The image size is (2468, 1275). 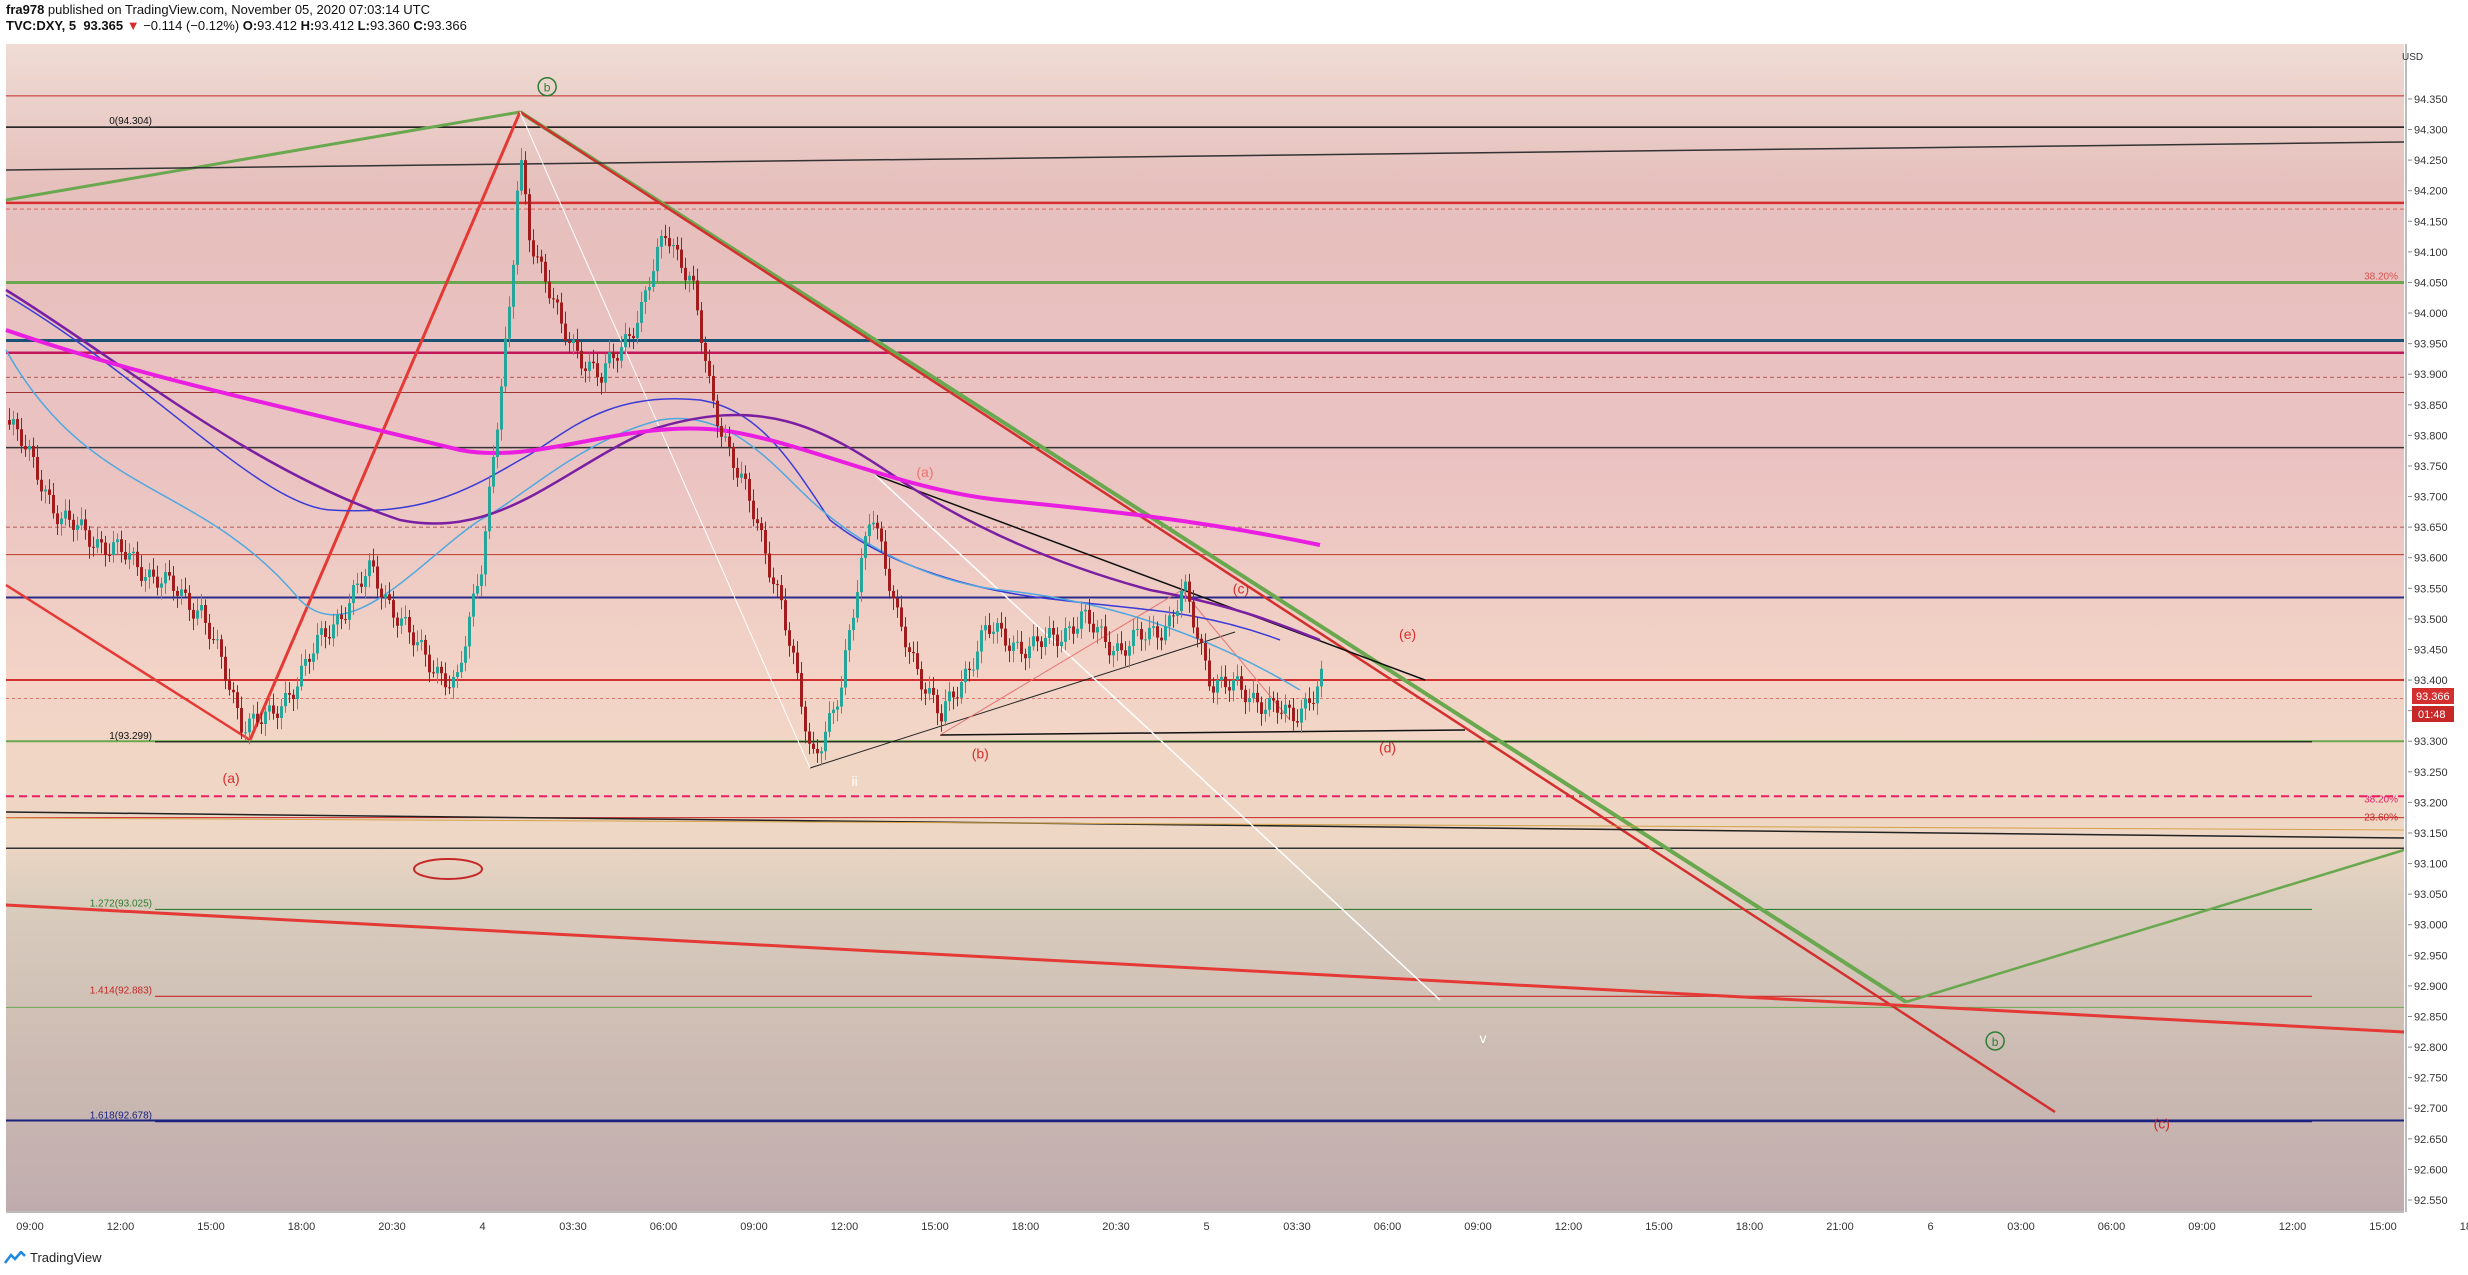 I want to click on fib-level-label: 1.272(93.025), so click(x=121, y=903).